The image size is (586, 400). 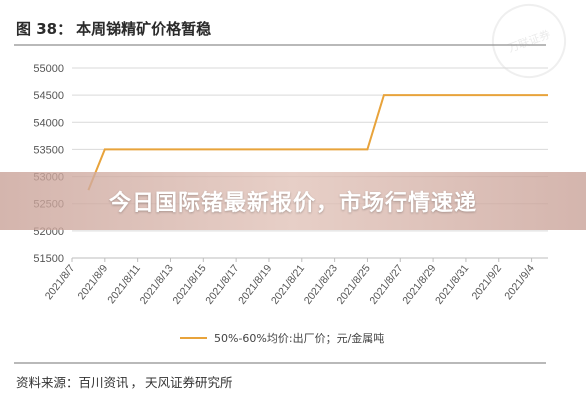 What do you see at coordinates (452, 284) in the screenshot?
I see `x-tick-label: 2021/8/31` at bounding box center [452, 284].